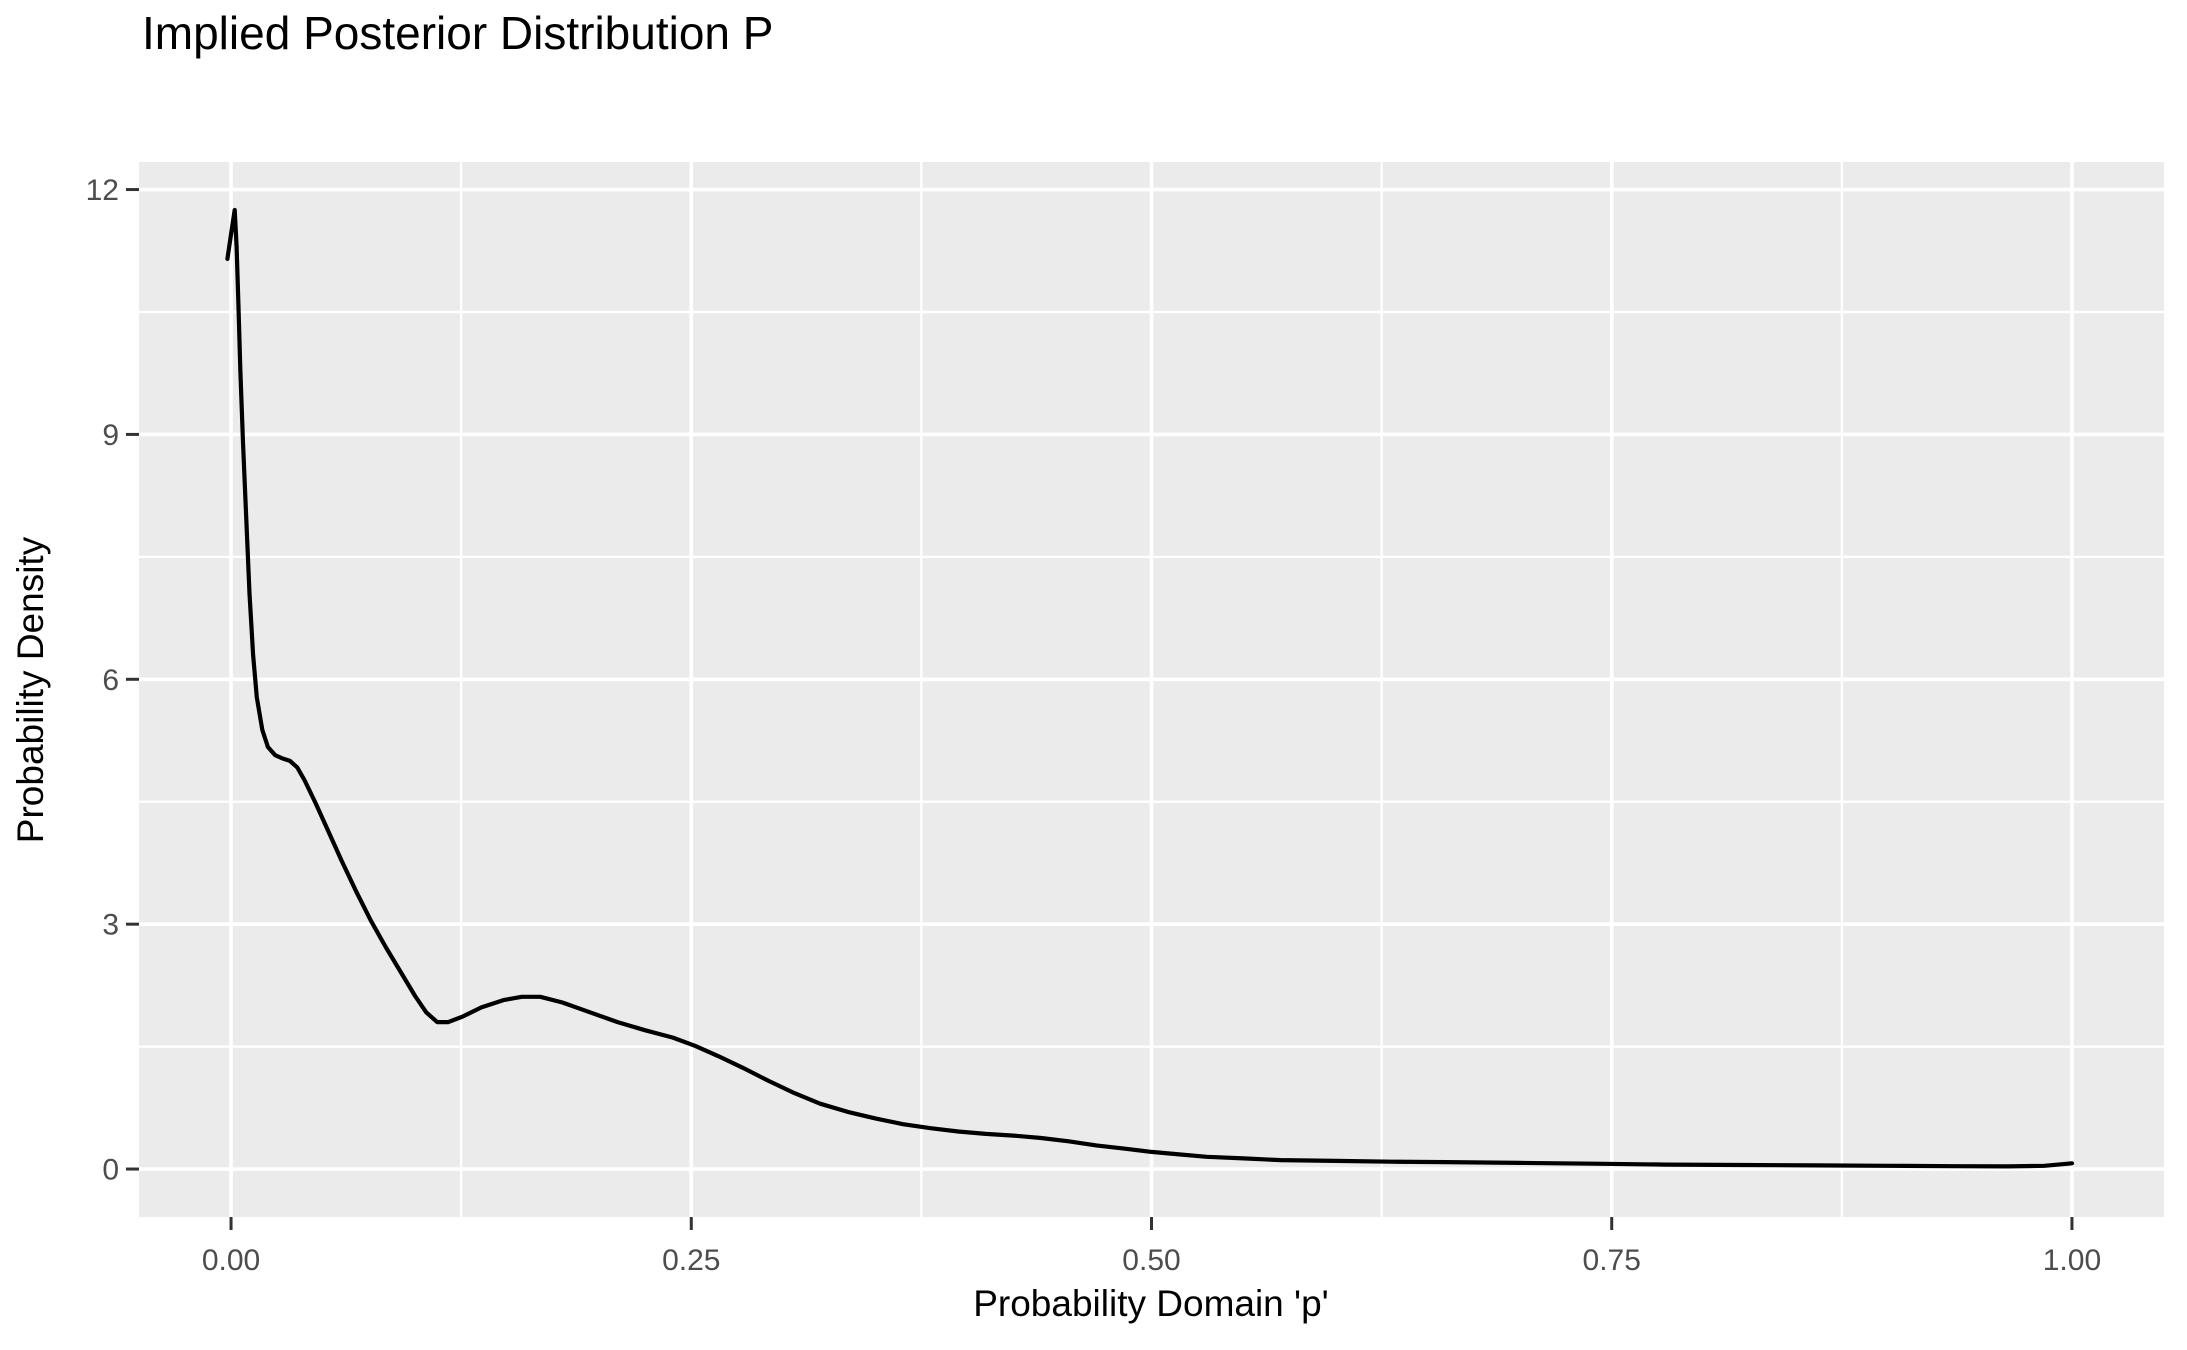 The width and height of the screenshot is (2187, 1350). I want to click on x-tick-labels: 0.00 0.25 0.50 0.75 1.00, so click(1151, 1260).